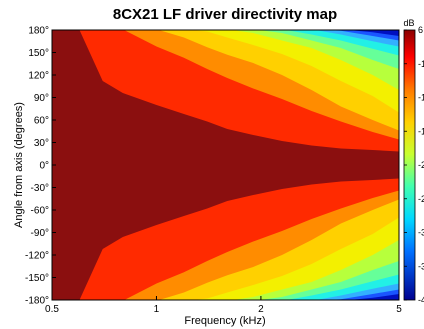  What do you see at coordinates (37, 301) in the screenshot?
I see `y-tick-label: -180°` at bounding box center [37, 301].